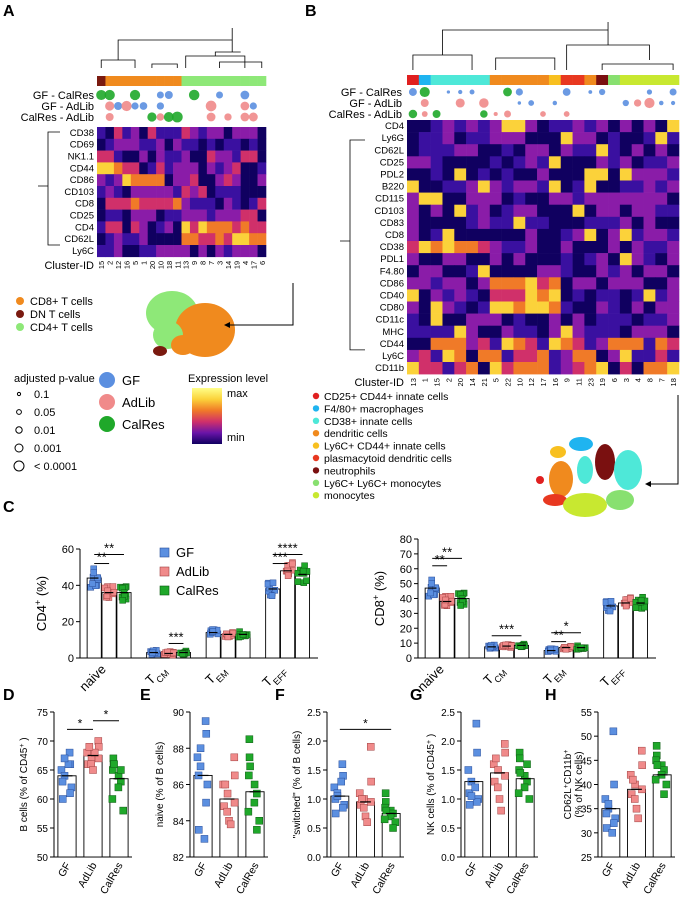  What do you see at coordinates (448, 742) in the screenshot?
I see `g-y-tick-label: 2.0` at bounding box center [448, 742].